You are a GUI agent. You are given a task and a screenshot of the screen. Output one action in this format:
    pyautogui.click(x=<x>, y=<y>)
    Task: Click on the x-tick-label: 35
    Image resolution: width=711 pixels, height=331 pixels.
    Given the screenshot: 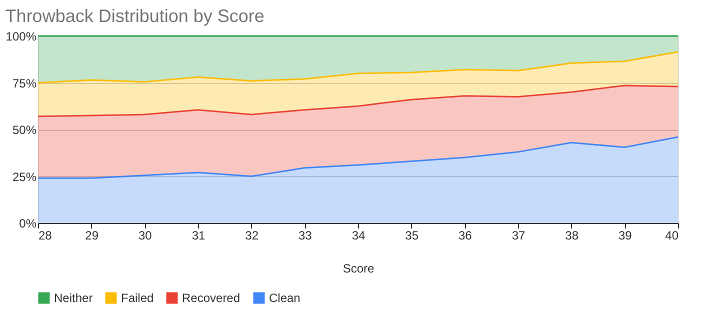 What is the action you would take?
    pyautogui.click(x=412, y=235)
    